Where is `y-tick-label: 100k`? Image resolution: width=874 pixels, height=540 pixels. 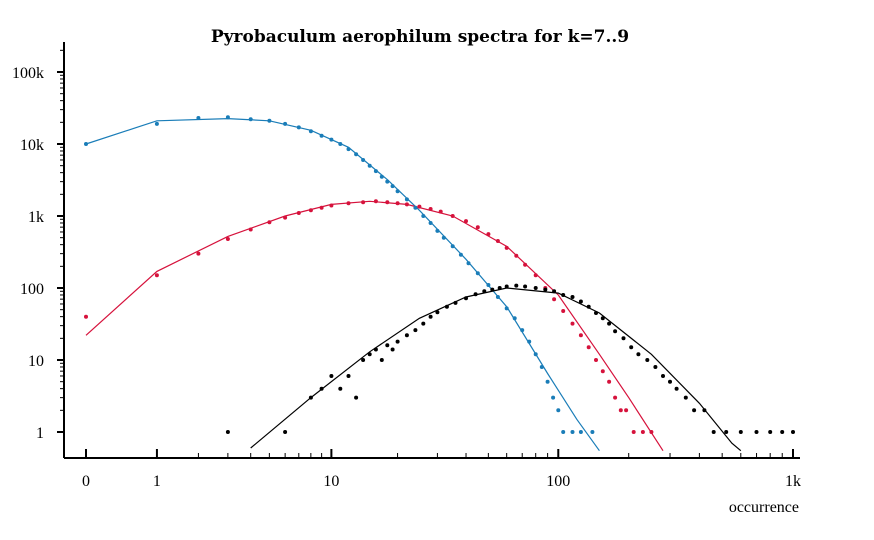 y-tick-label: 100k is located at coordinates (28, 73).